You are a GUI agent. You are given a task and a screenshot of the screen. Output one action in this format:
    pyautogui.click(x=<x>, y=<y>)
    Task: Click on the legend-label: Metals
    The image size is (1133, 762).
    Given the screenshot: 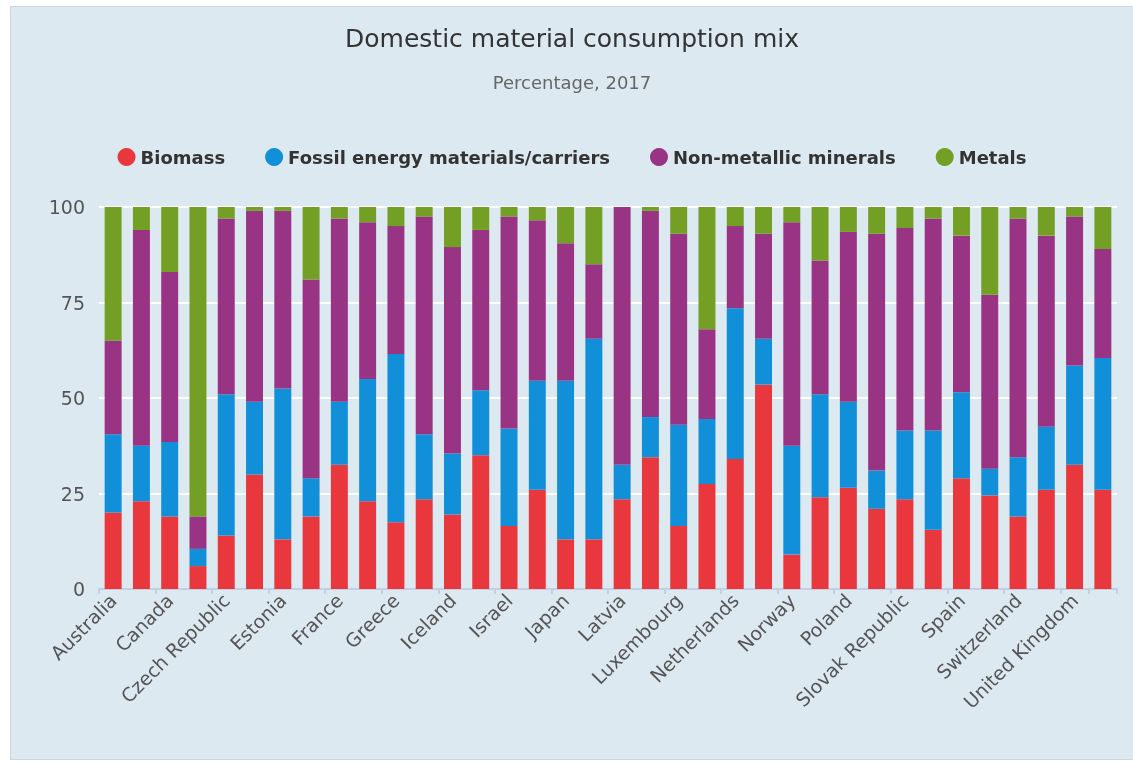 What is the action you would take?
    pyautogui.click(x=992, y=157)
    